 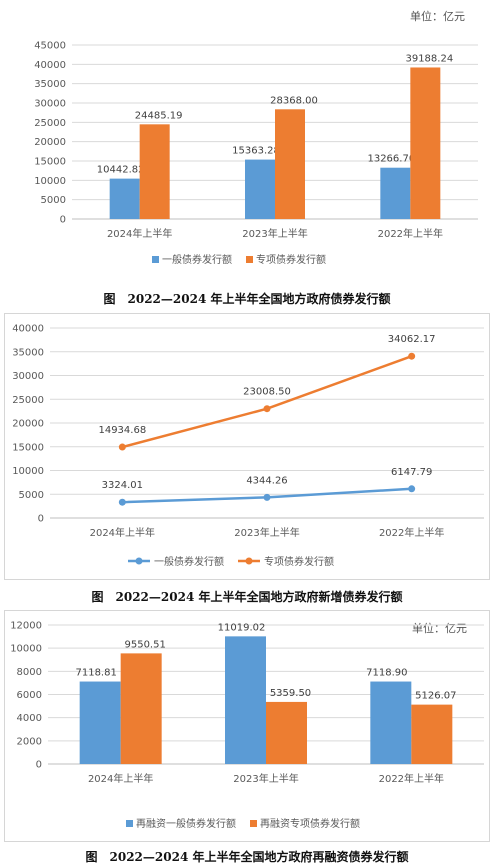 I want to click on chart-3-data-label: 9550.51, so click(x=144, y=644).